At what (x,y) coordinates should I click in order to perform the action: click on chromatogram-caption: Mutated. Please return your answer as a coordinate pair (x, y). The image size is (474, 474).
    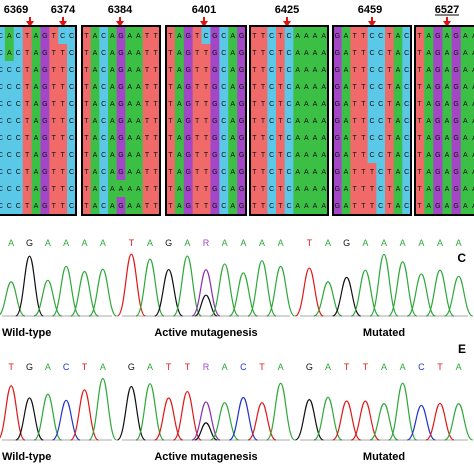
    Looking at the image, I should click on (384, 457).